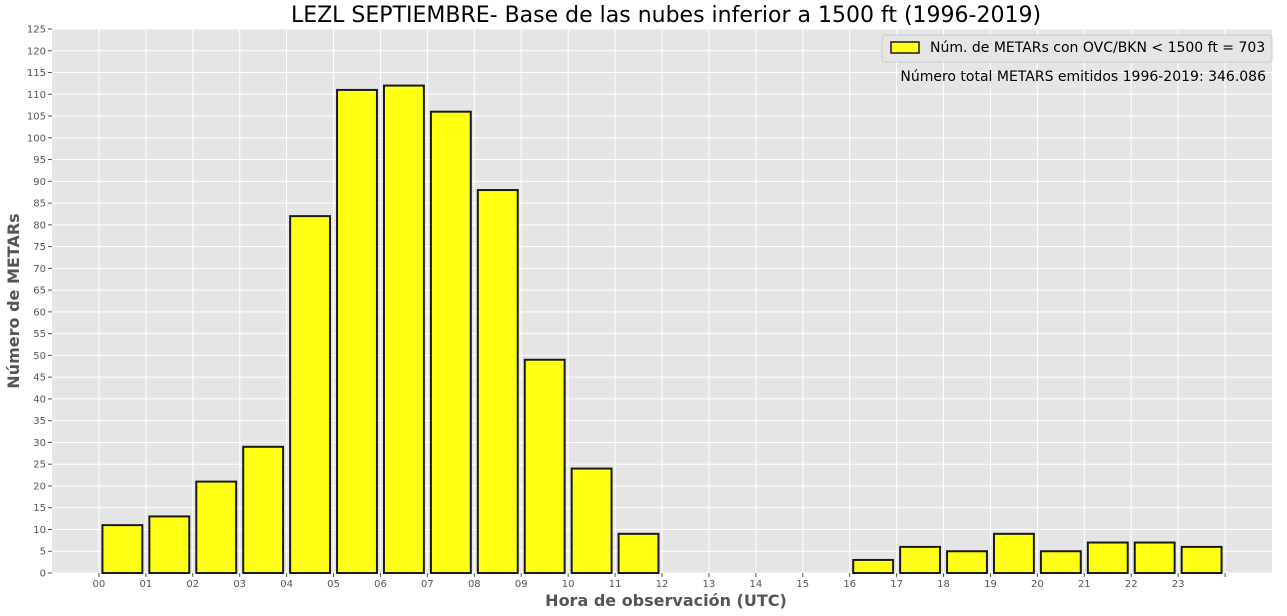 This screenshot has width=1287, height=616. I want to click on x-tick-label: 06, so click(380, 584).